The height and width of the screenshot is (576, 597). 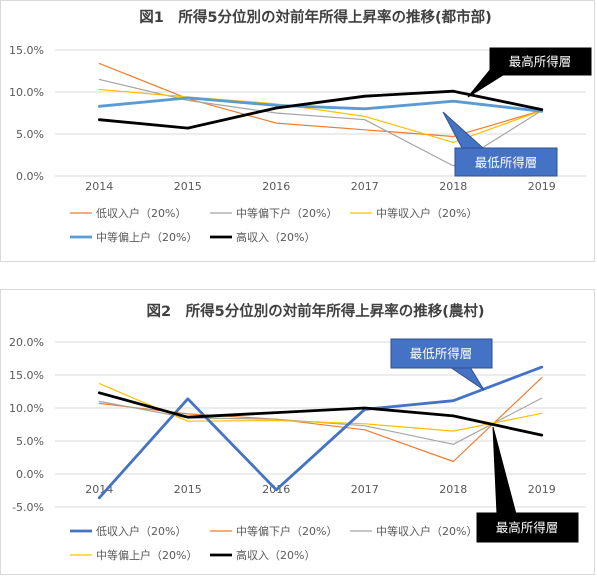 I want to click on chart-title: 図1 所得5分位別の対前年所得上昇率の推移(都市部), so click(x=315, y=17).